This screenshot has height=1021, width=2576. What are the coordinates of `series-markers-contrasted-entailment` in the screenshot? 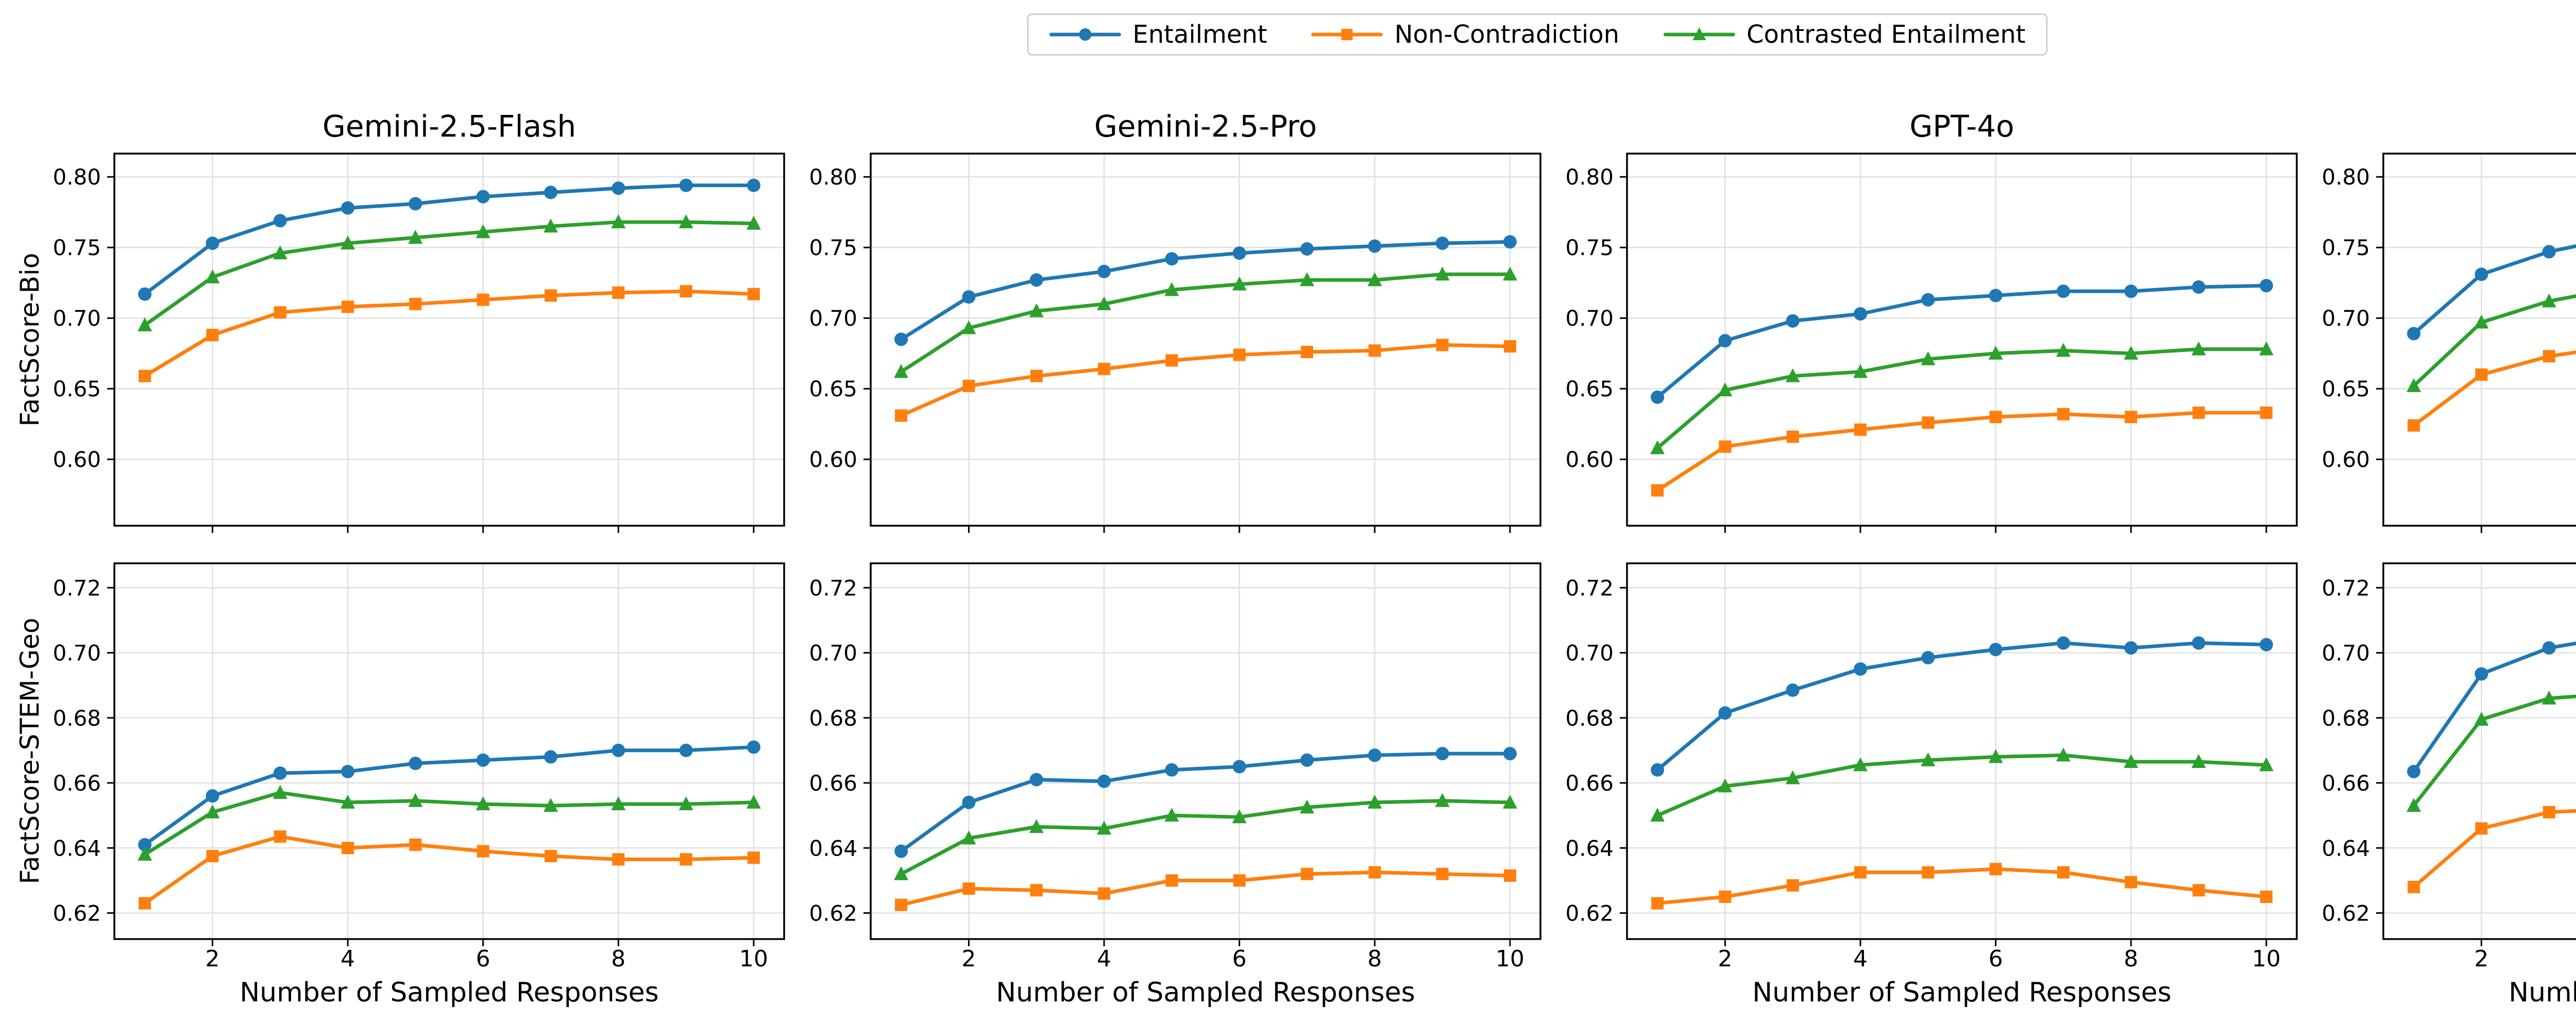 It's located at (2481, 751).